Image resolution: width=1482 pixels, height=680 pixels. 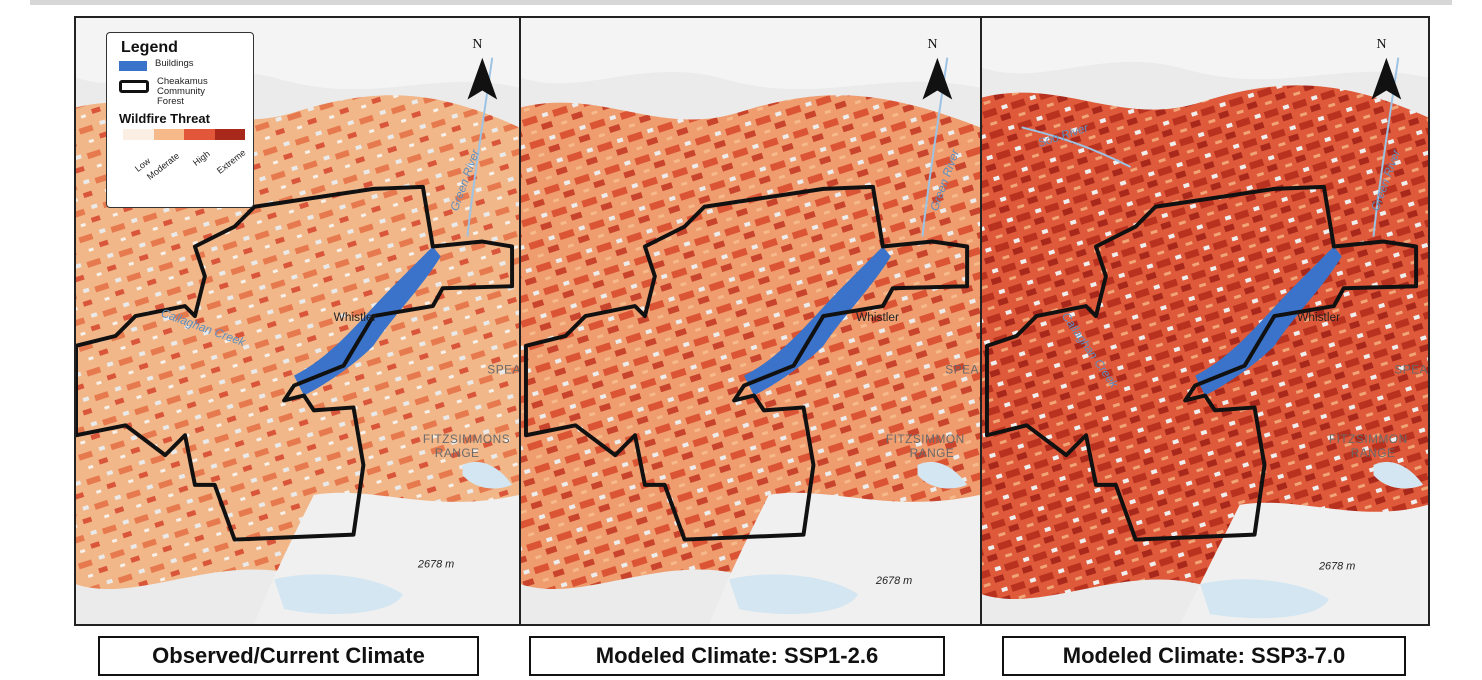 I want to click on legend-item-boundary: Cheakamus Community Forest, so click(x=182, y=92).